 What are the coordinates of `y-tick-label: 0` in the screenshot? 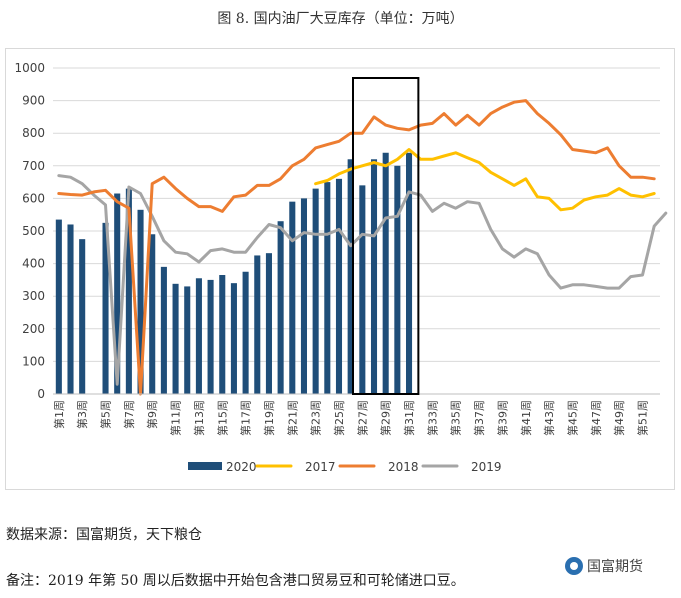 It's located at (41, 394).